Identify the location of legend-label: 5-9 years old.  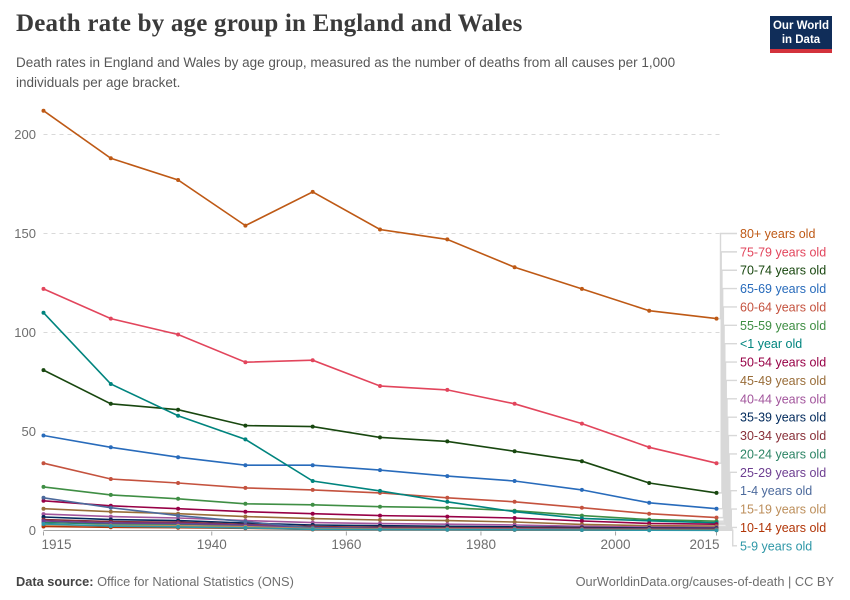
(776, 546).